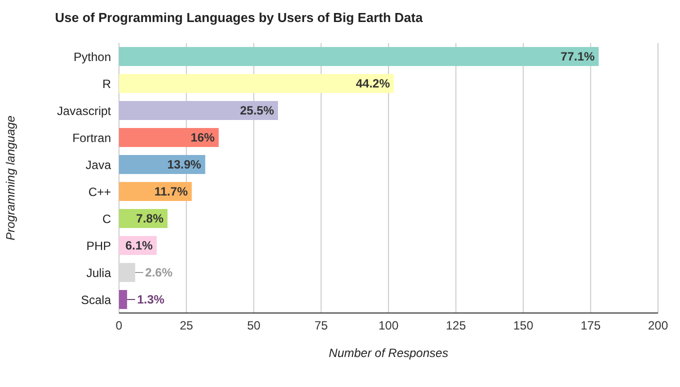  What do you see at coordinates (658, 325) in the screenshot?
I see `x-tick-label: 200` at bounding box center [658, 325].